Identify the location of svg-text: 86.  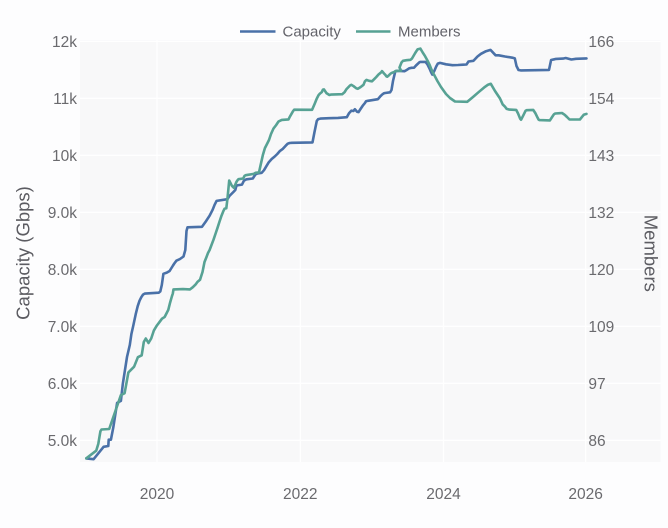
(596, 441).